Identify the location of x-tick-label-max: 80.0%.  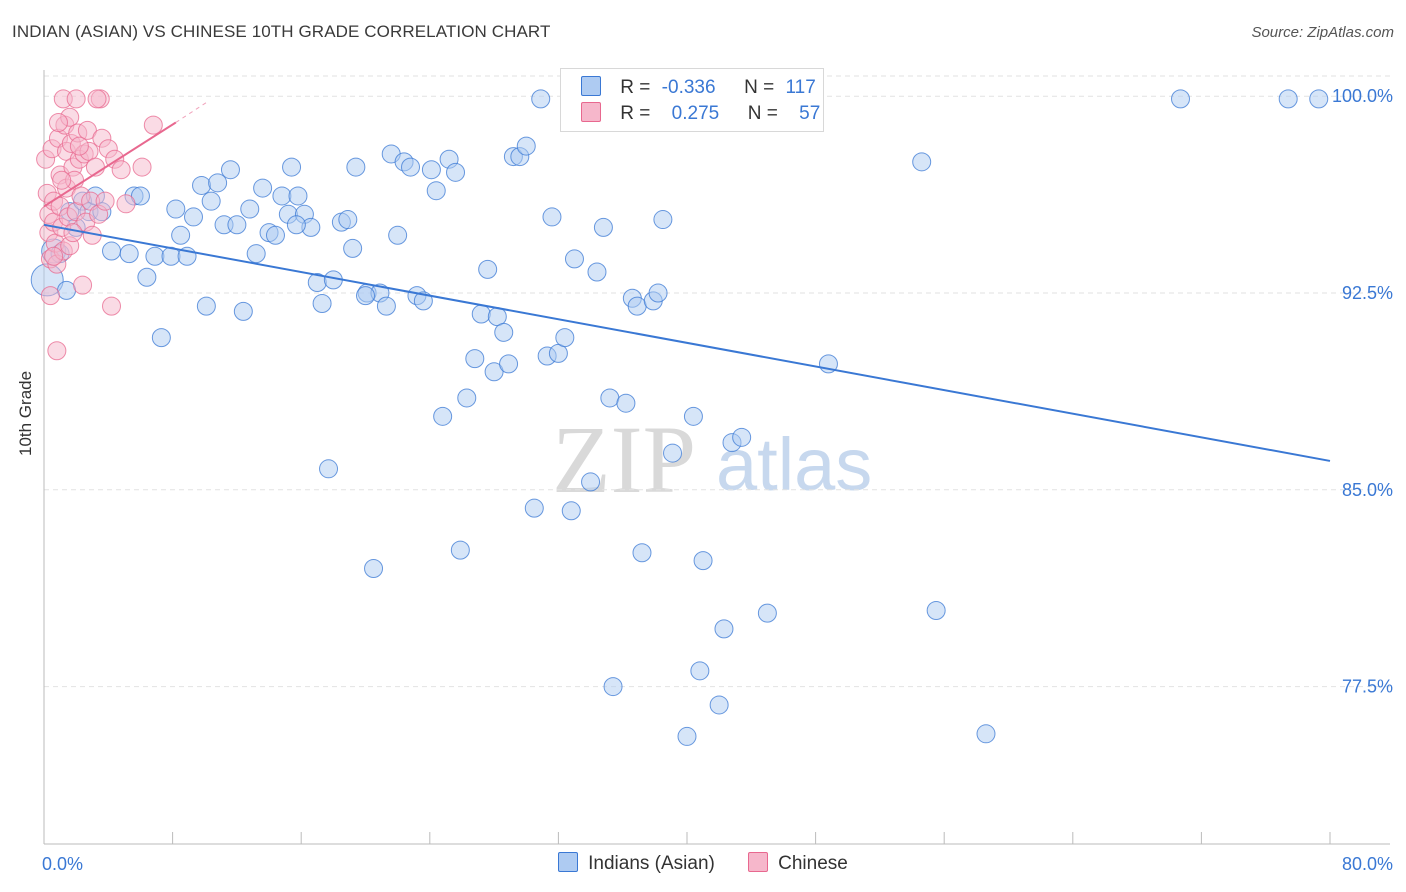
(1367, 864).